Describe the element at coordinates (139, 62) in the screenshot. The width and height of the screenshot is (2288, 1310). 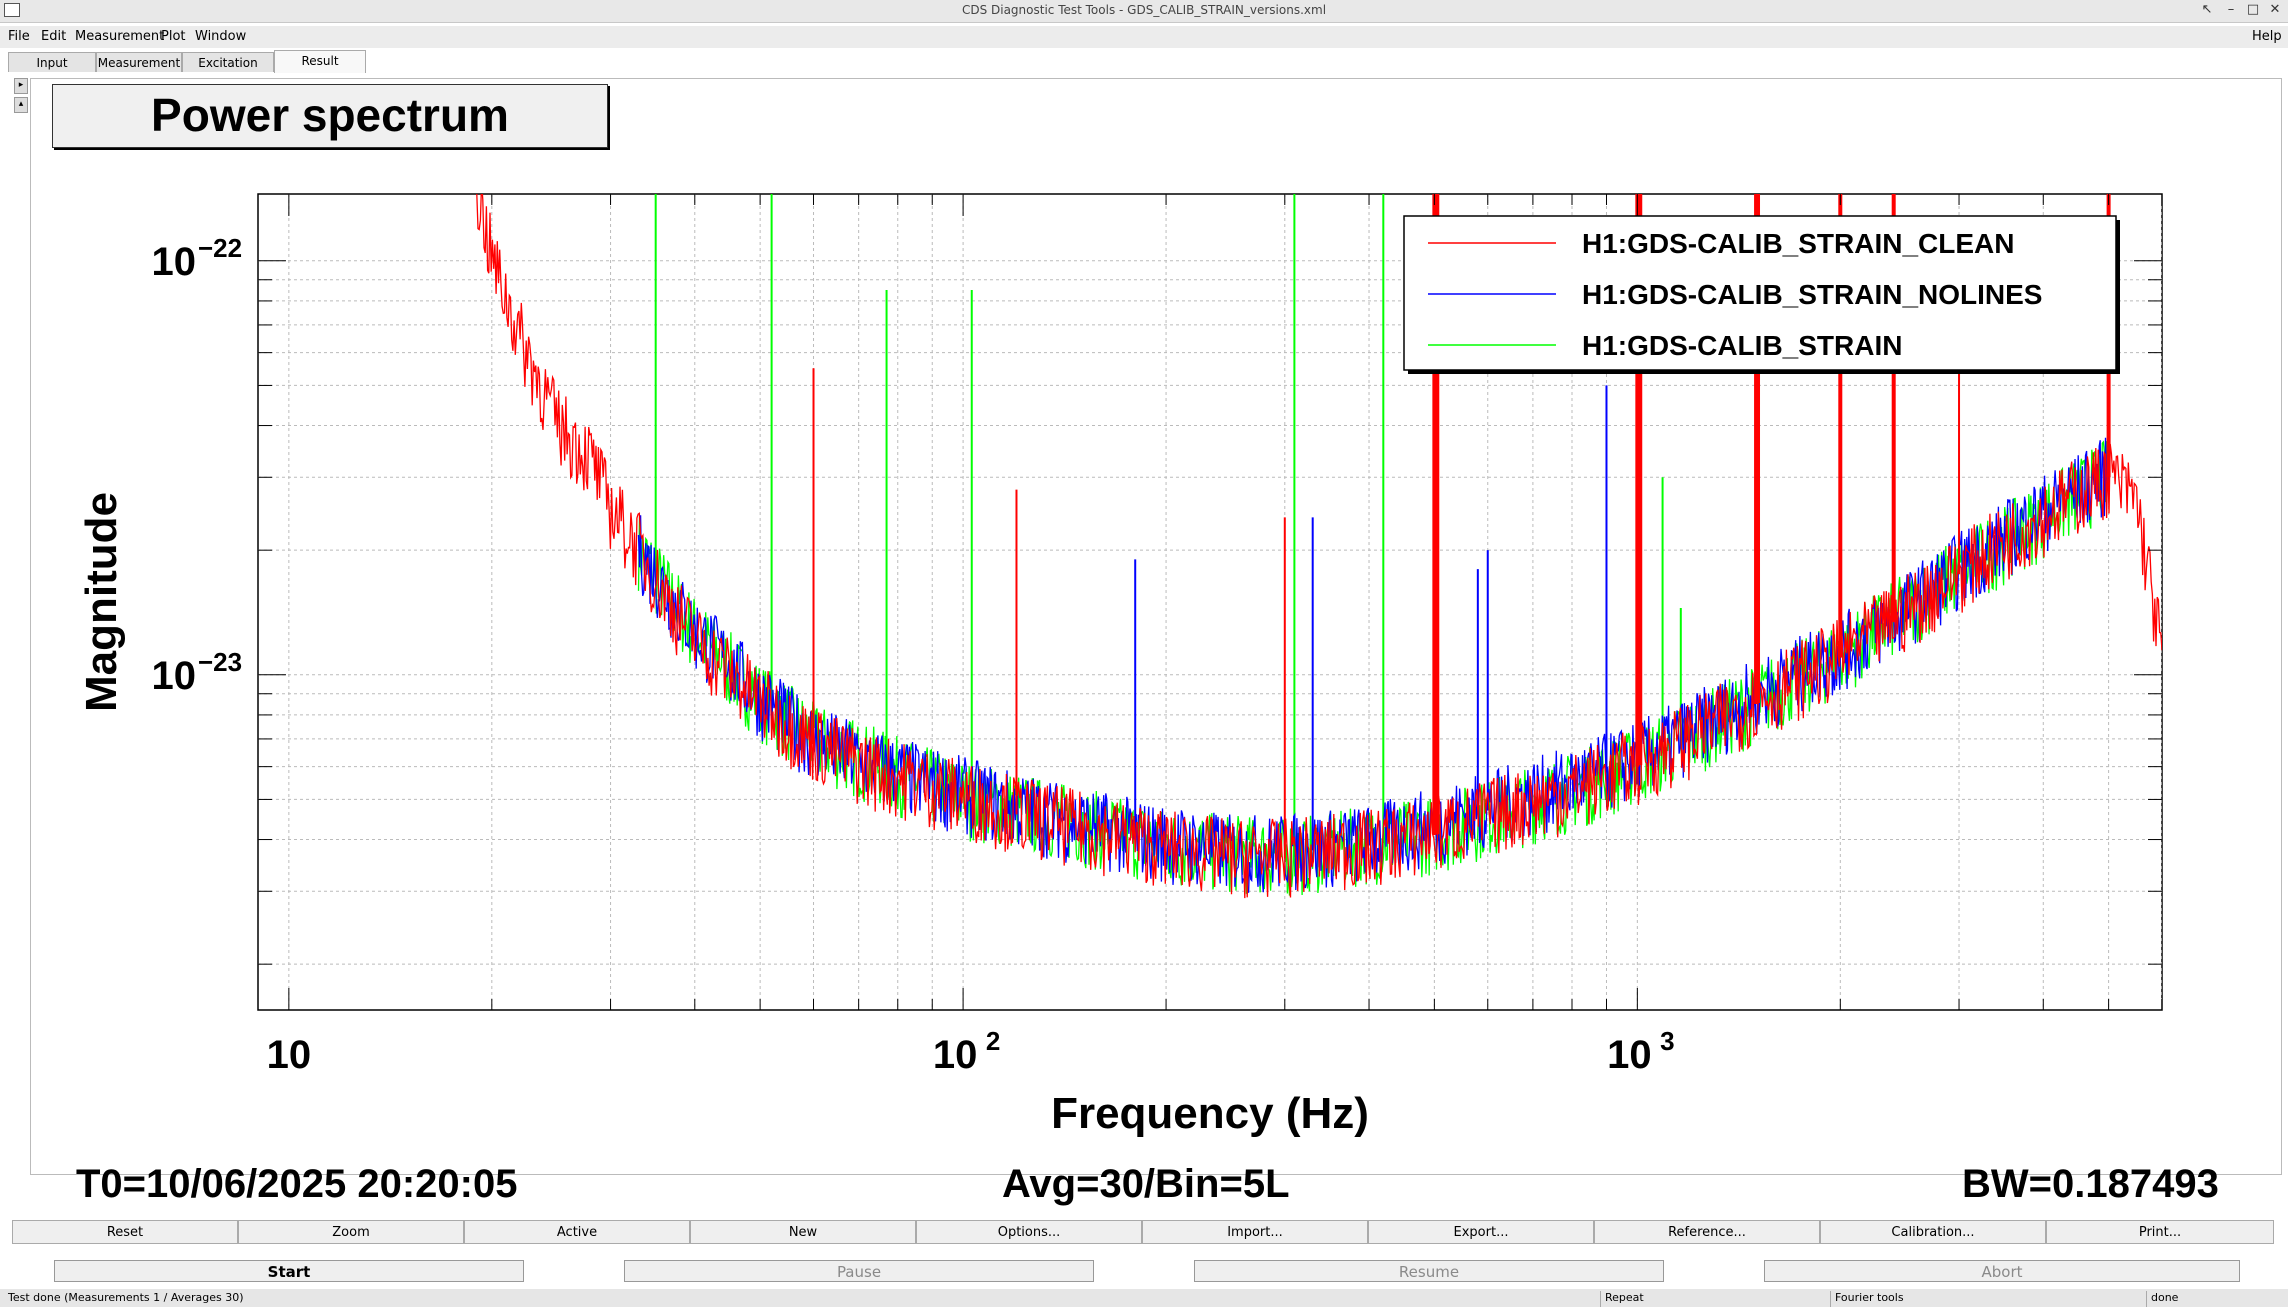
I see `tab-measurement: Measurement` at that location.